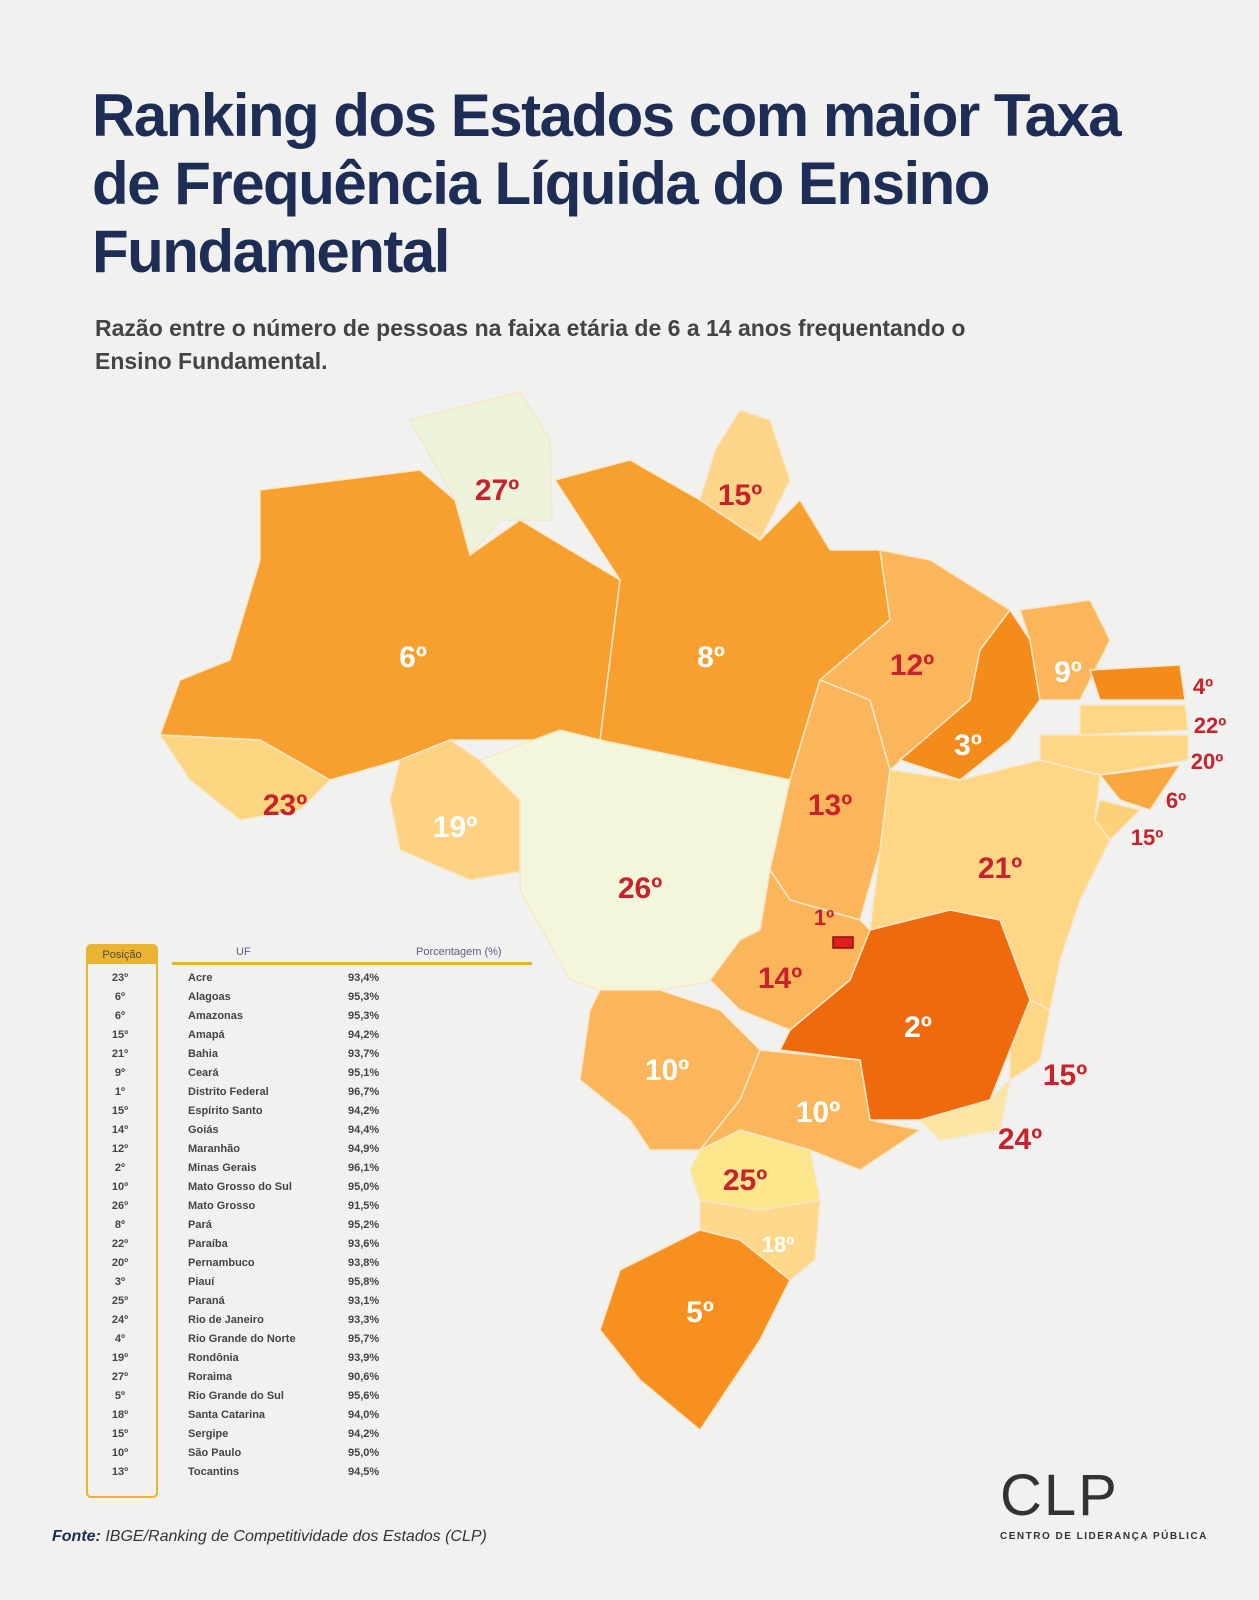  What do you see at coordinates (120, 1130) in the screenshot?
I see `row-position: 14º` at bounding box center [120, 1130].